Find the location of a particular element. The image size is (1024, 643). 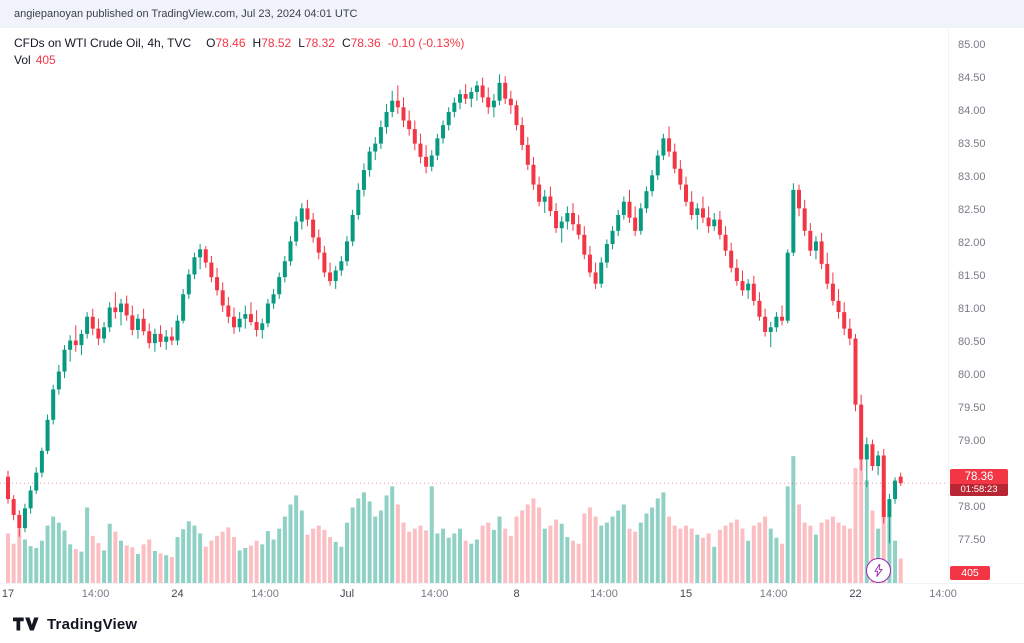

time-axis-label: 22 is located at coordinates (855, 594).